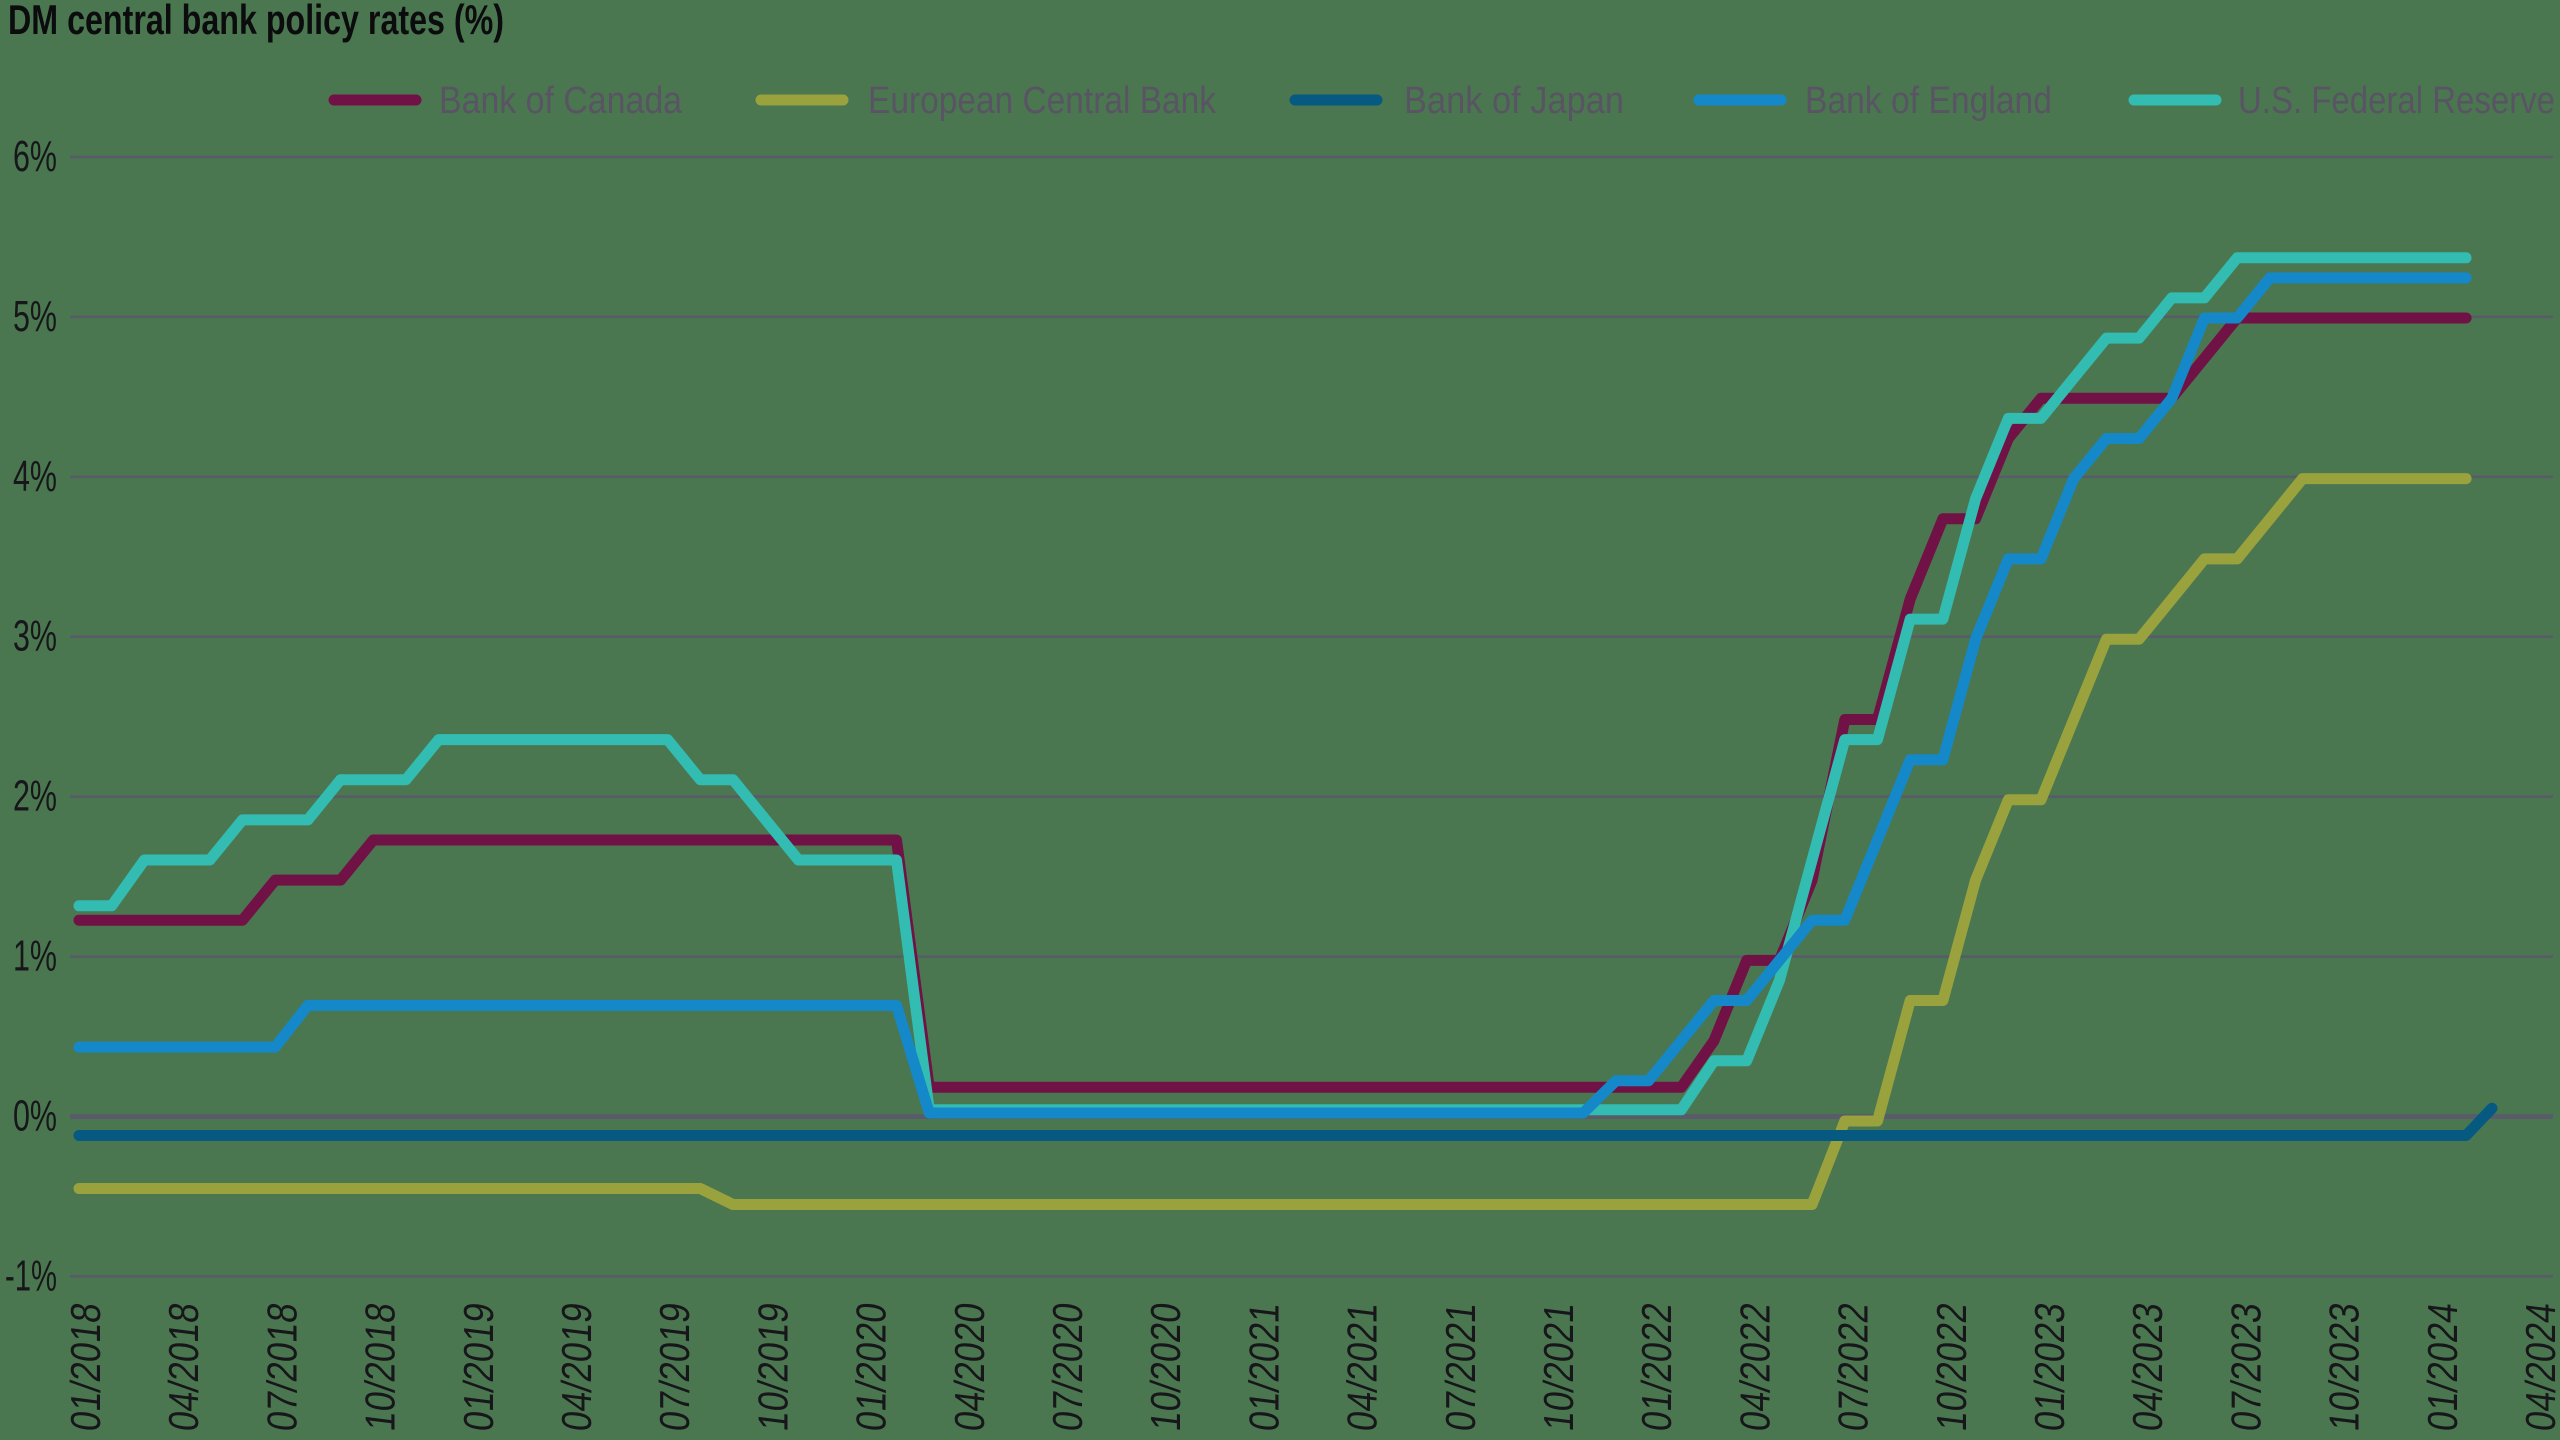 This screenshot has height=1440, width=2560. Describe the element at coordinates (1514, 101) in the screenshot. I see `svg-text: Bank of Japan` at that location.